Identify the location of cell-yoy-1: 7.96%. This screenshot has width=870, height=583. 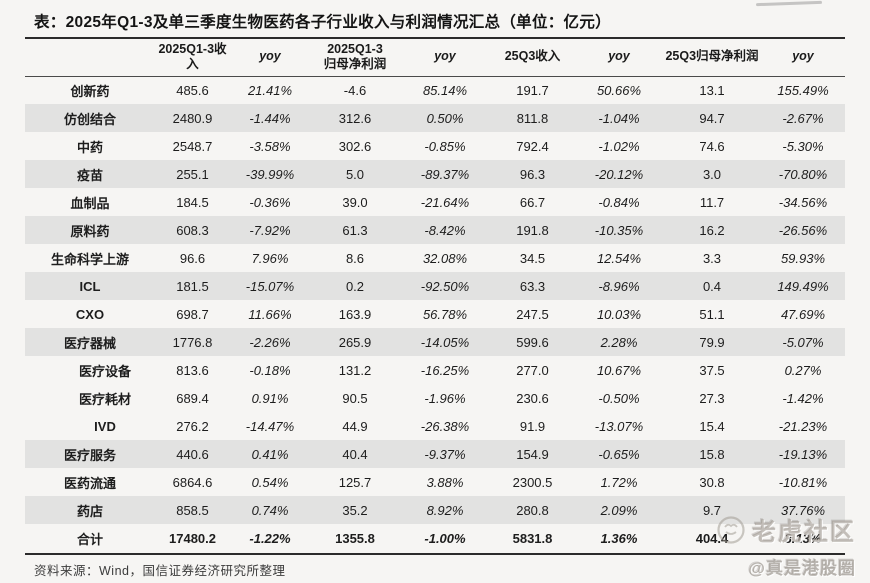
(270, 258).